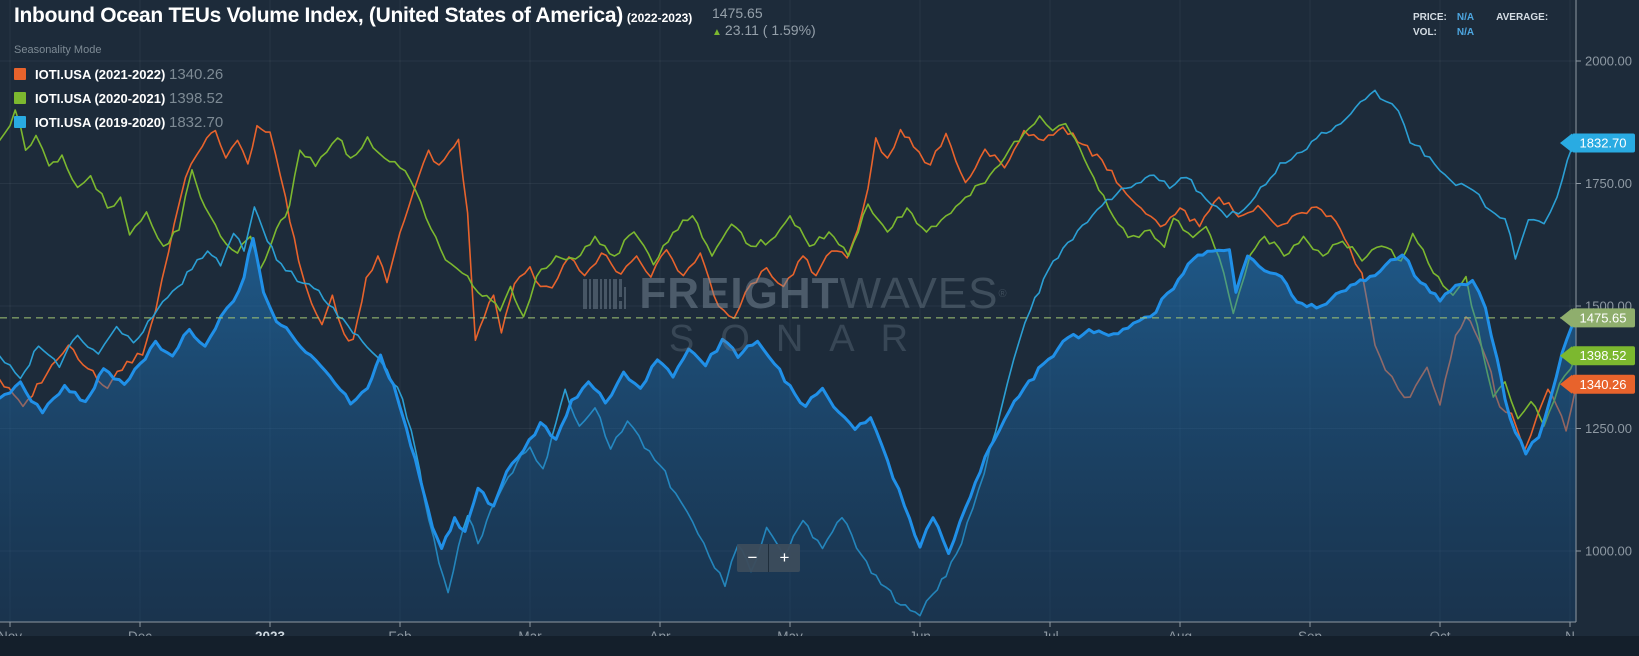  I want to click on time-axis-label: Aug, so click(1180, 632).